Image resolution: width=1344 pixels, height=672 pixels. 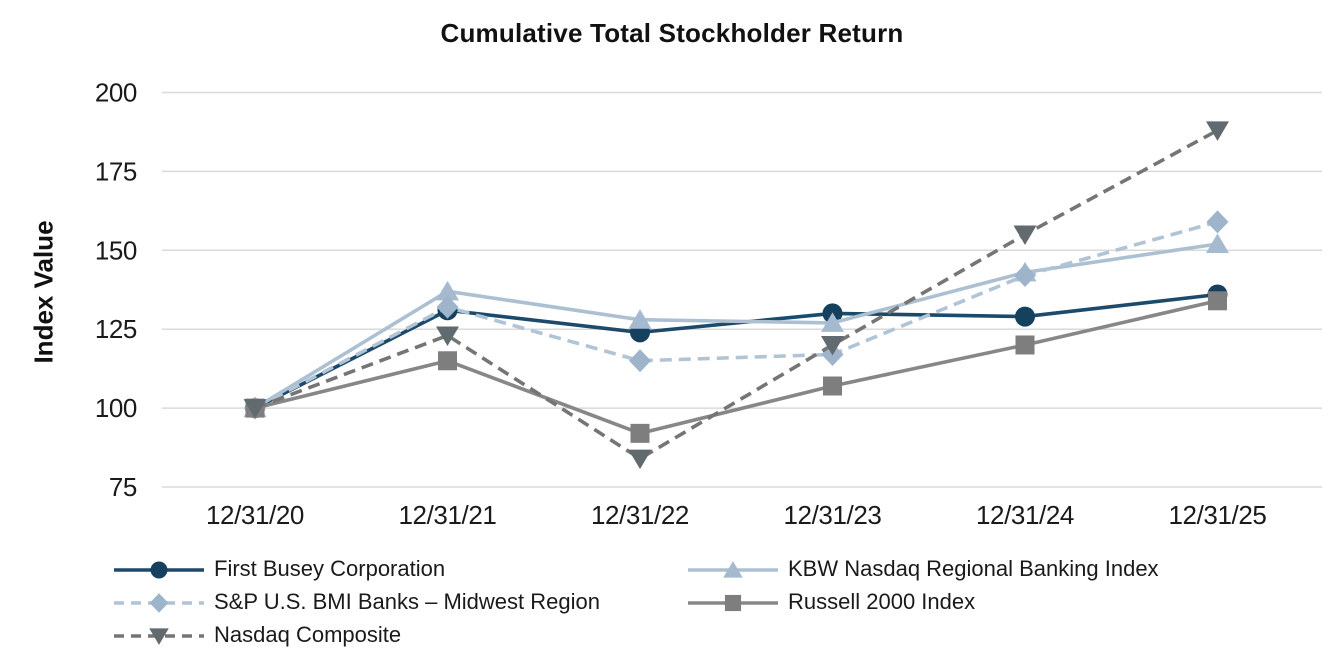 I want to click on legend-square-swatch-icon, so click(x=733, y=603).